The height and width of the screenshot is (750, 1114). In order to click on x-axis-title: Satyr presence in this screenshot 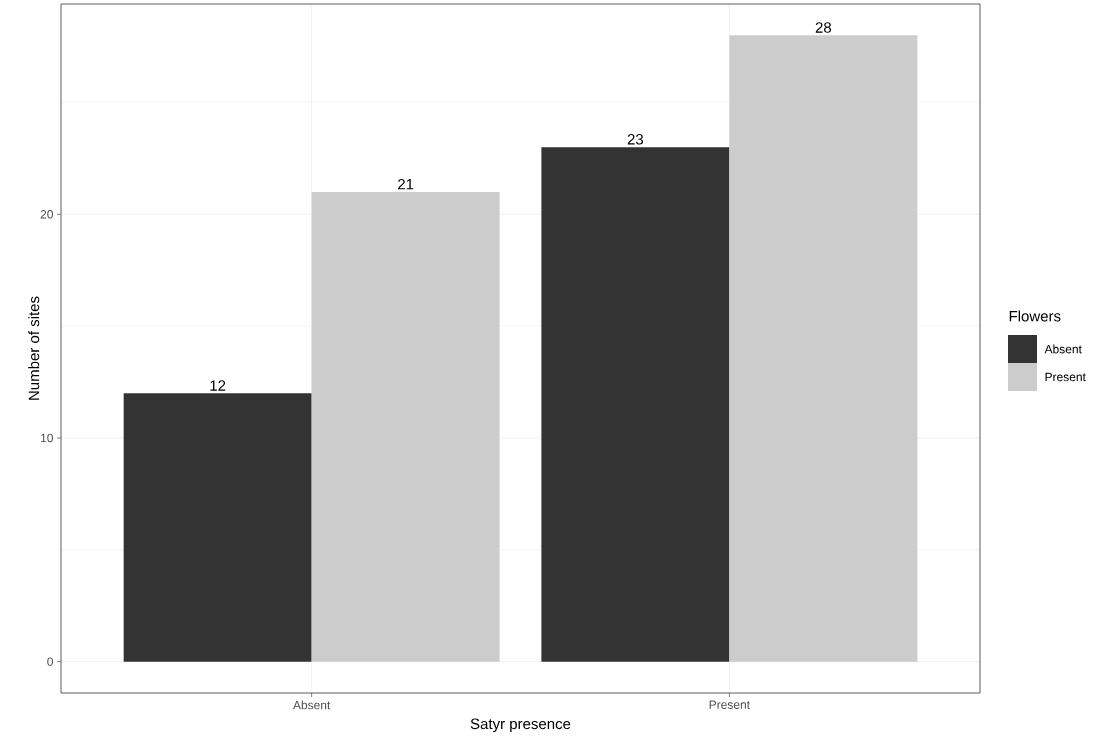, I will do `click(520, 725)`.